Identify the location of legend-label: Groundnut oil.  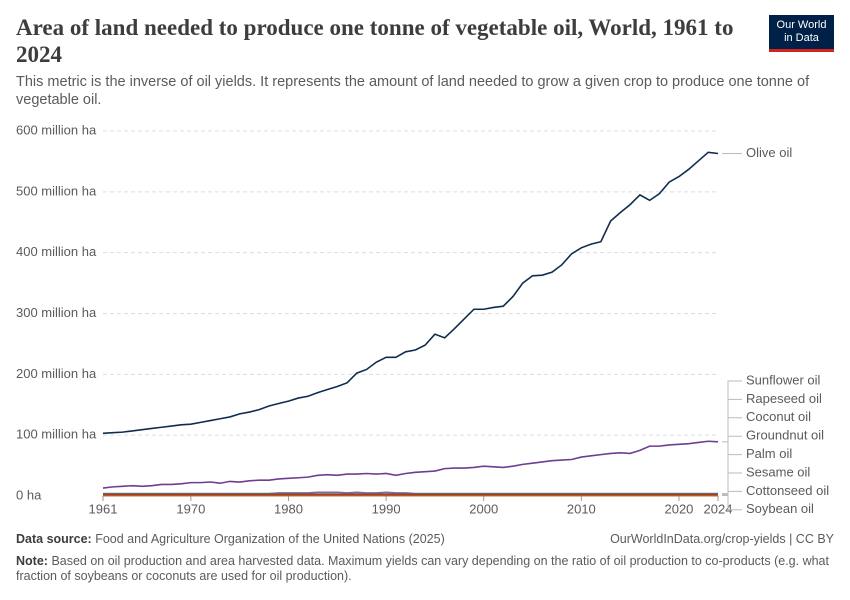
(785, 435).